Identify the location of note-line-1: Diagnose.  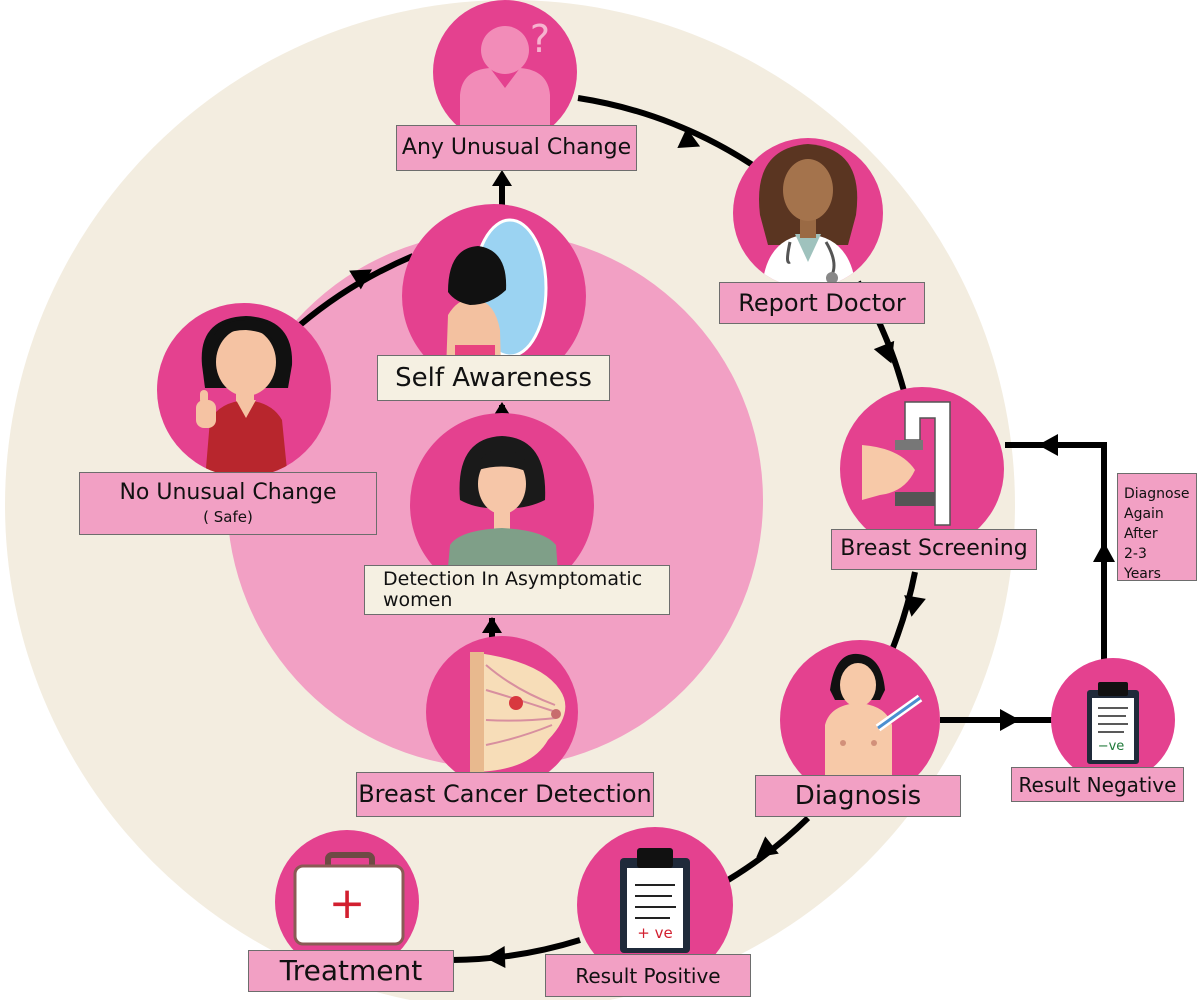
(1157, 494).